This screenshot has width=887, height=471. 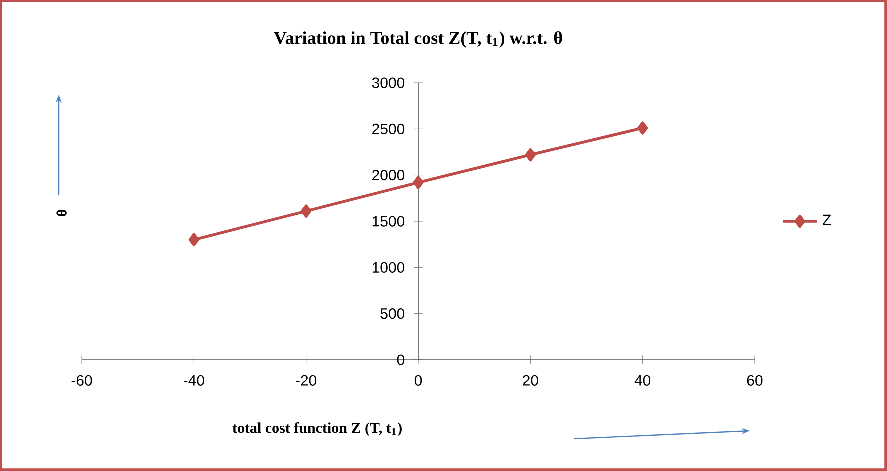 What do you see at coordinates (194, 380) in the screenshot?
I see `x-tick-label: -40` at bounding box center [194, 380].